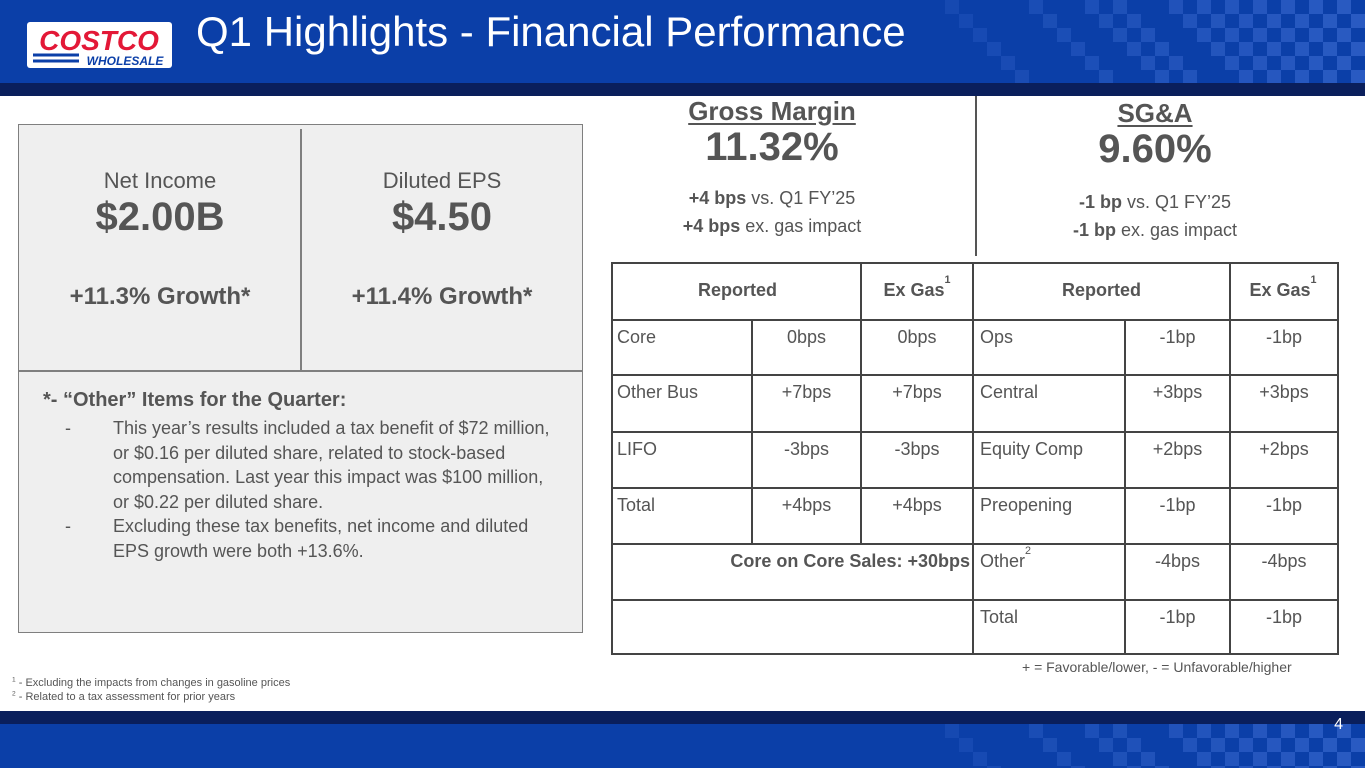  I want to click on gm-row-reported: +7bps, so click(806, 392).